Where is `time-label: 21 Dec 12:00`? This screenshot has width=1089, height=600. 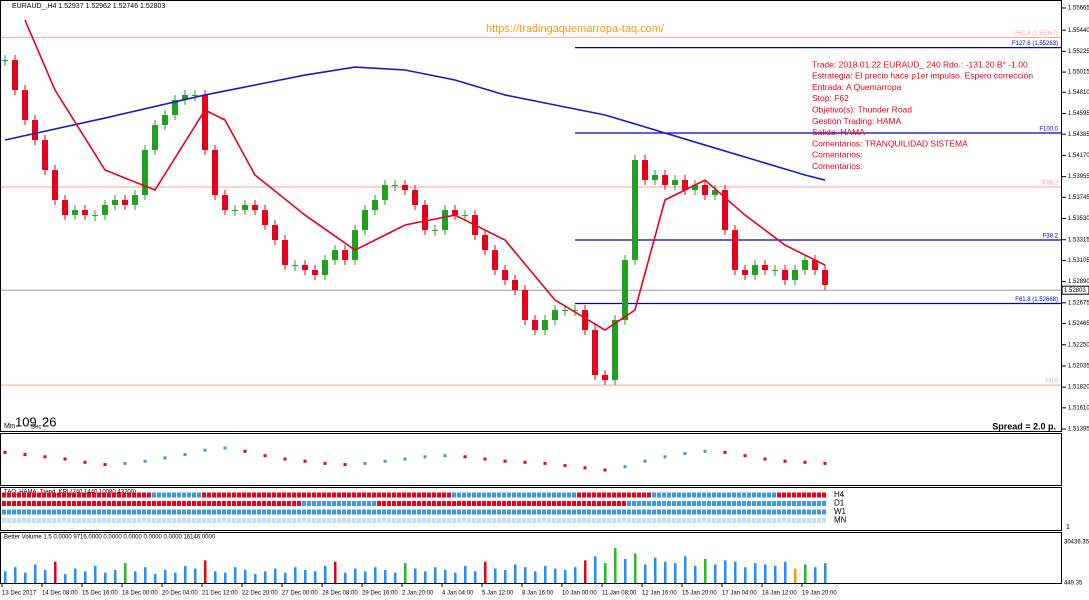 time-label: 21 Dec 12:00 is located at coordinates (220, 594).